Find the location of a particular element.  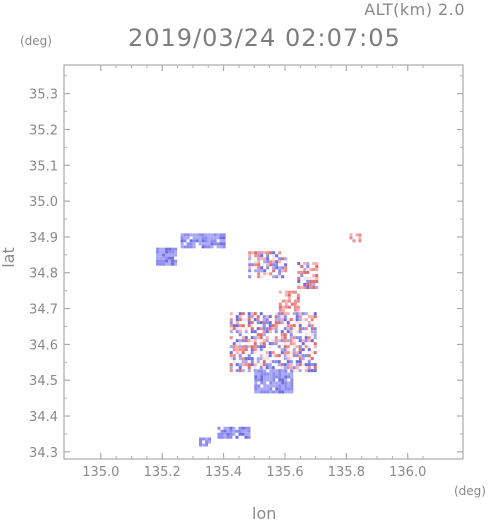

datetime-title: 2019/03/24 02:07:05 is located at coordinates (264, 38).